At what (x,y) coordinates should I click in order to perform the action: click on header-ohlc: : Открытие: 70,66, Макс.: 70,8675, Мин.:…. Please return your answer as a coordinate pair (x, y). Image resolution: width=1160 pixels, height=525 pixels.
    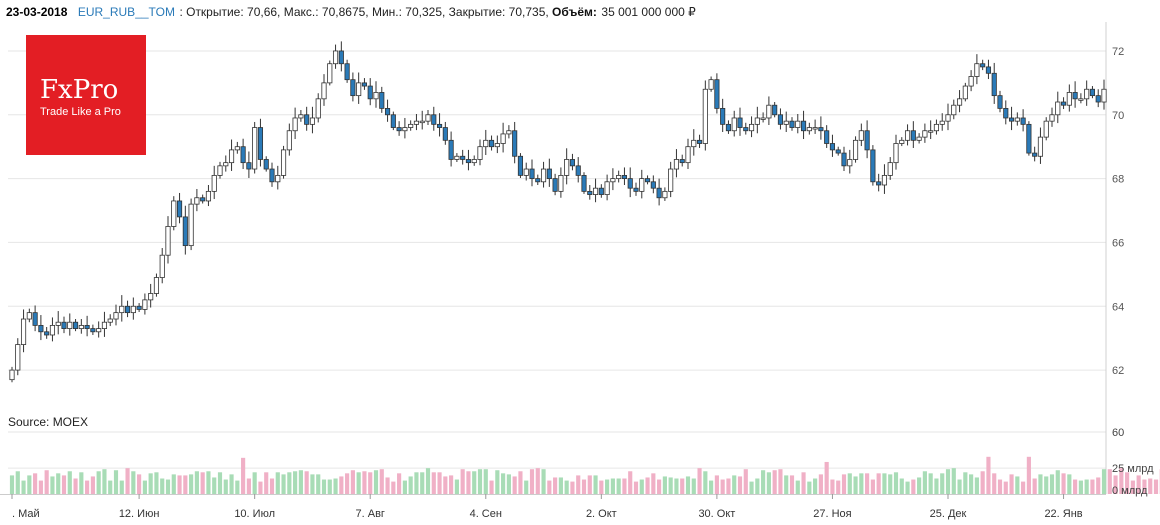
    Looking at the image, I should click on (365, 12).